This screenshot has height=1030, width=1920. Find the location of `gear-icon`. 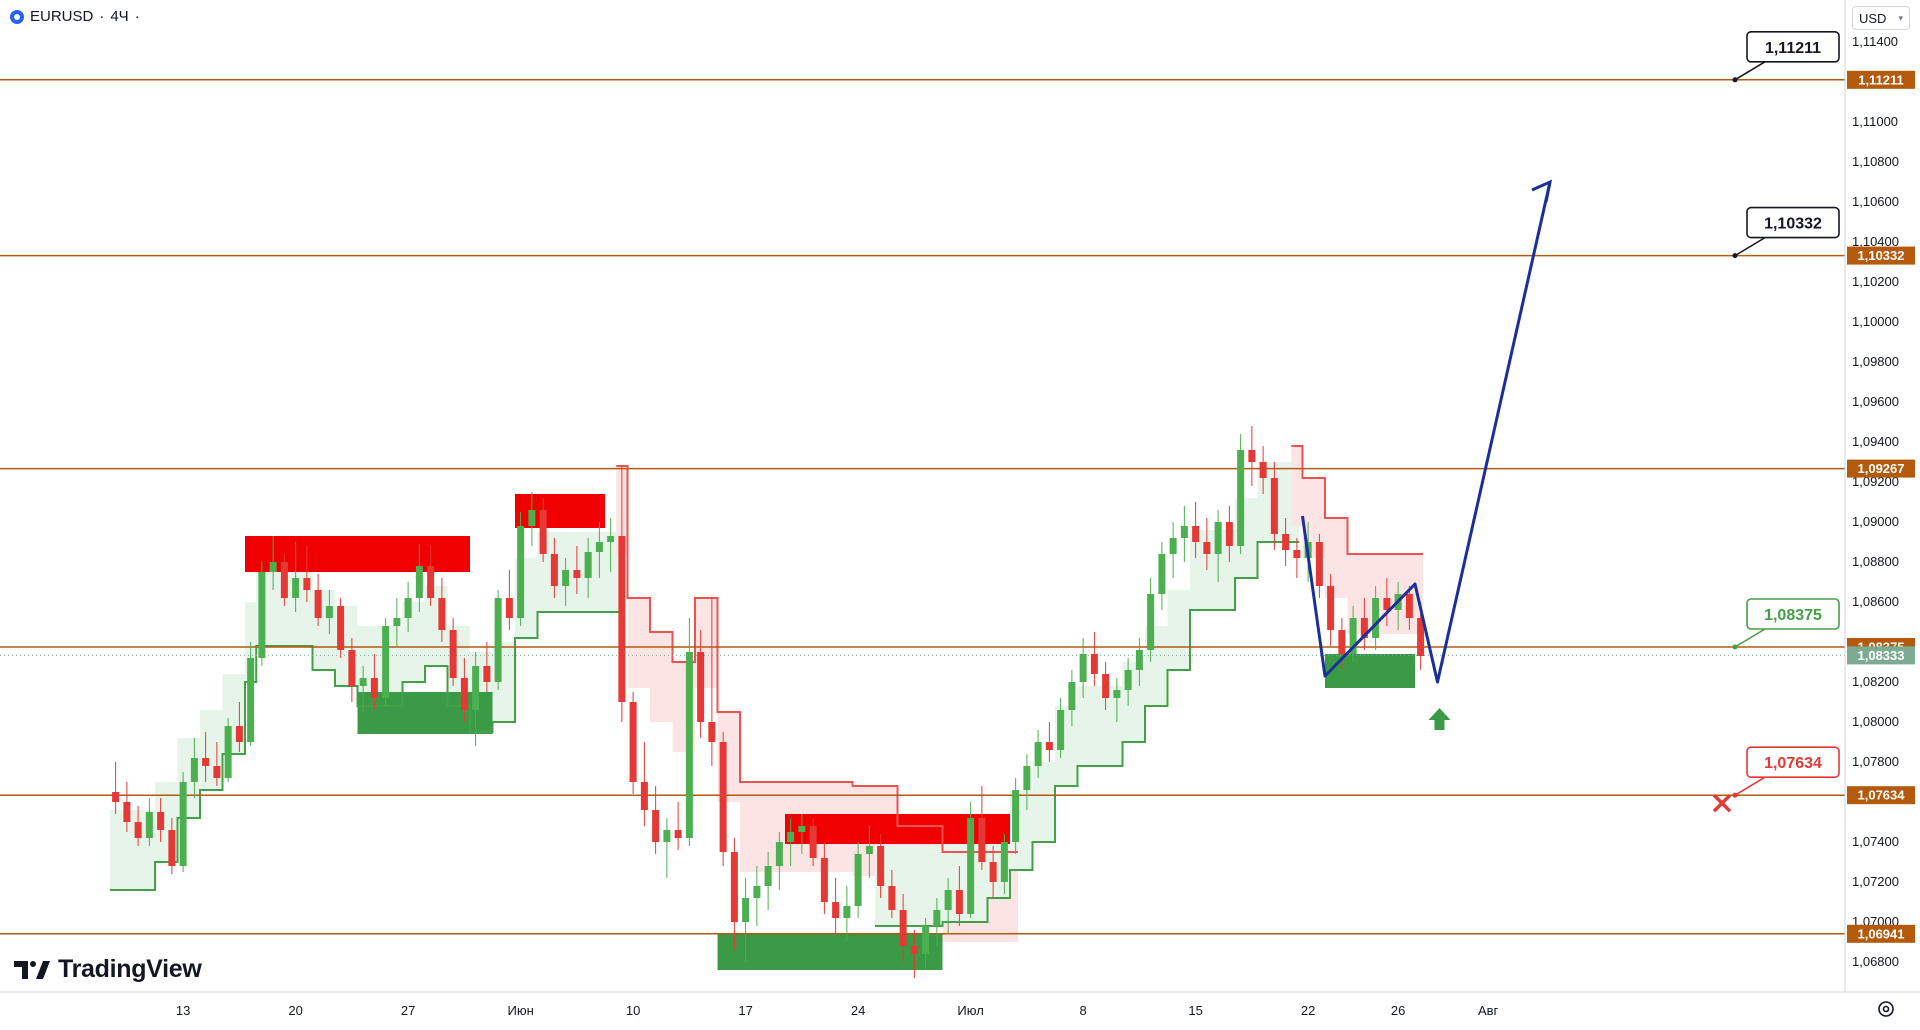

gear-icon is located at coordinates (1886, 1009).